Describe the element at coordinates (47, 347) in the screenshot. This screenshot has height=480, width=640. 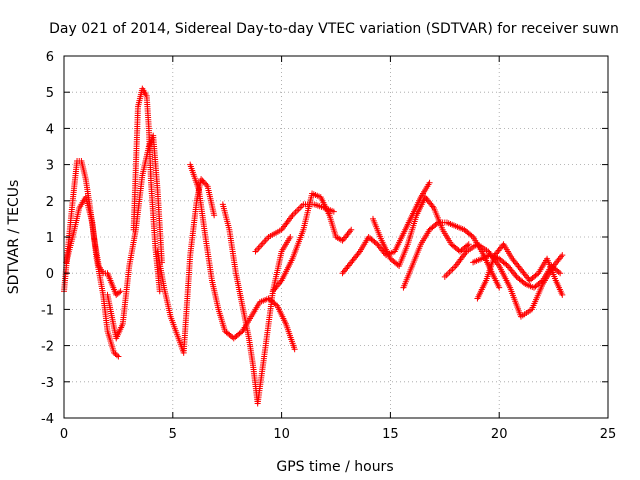
I see `y-tick-label: -2` at that location.